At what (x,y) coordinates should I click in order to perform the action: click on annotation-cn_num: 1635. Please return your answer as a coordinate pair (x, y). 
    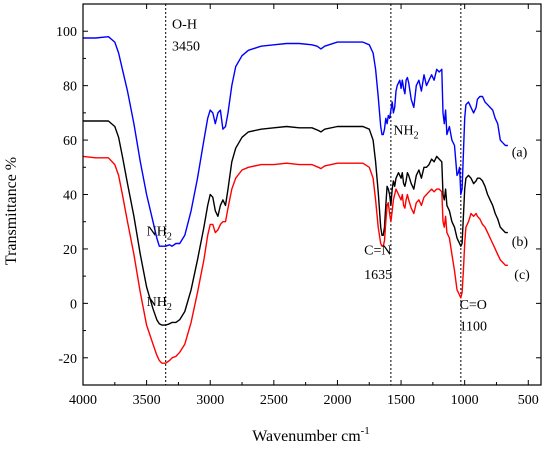
    Looking at the image, I should click on (378, 275).